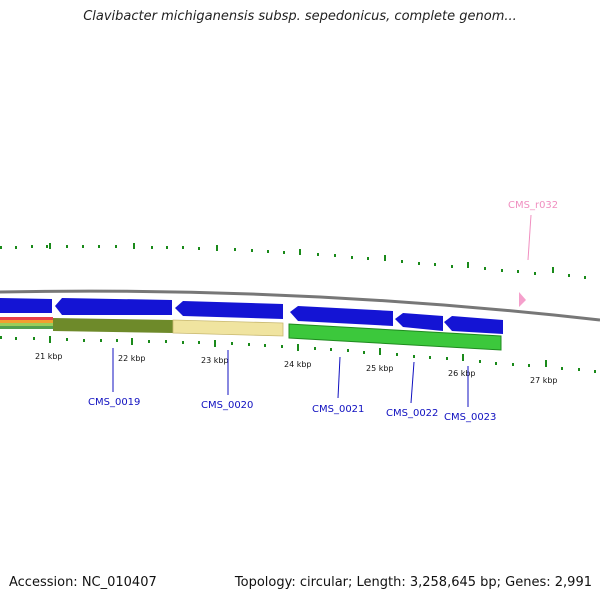  I want to click on scale-label: 24 kbp, so click(298, 364).